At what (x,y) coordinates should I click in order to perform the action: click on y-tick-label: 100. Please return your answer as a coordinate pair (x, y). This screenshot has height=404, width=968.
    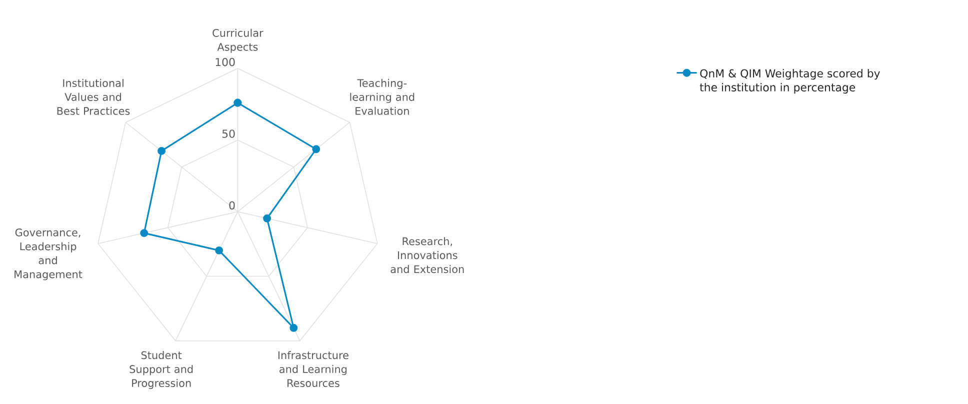
    Looking at the image, I should click on (225, 62).